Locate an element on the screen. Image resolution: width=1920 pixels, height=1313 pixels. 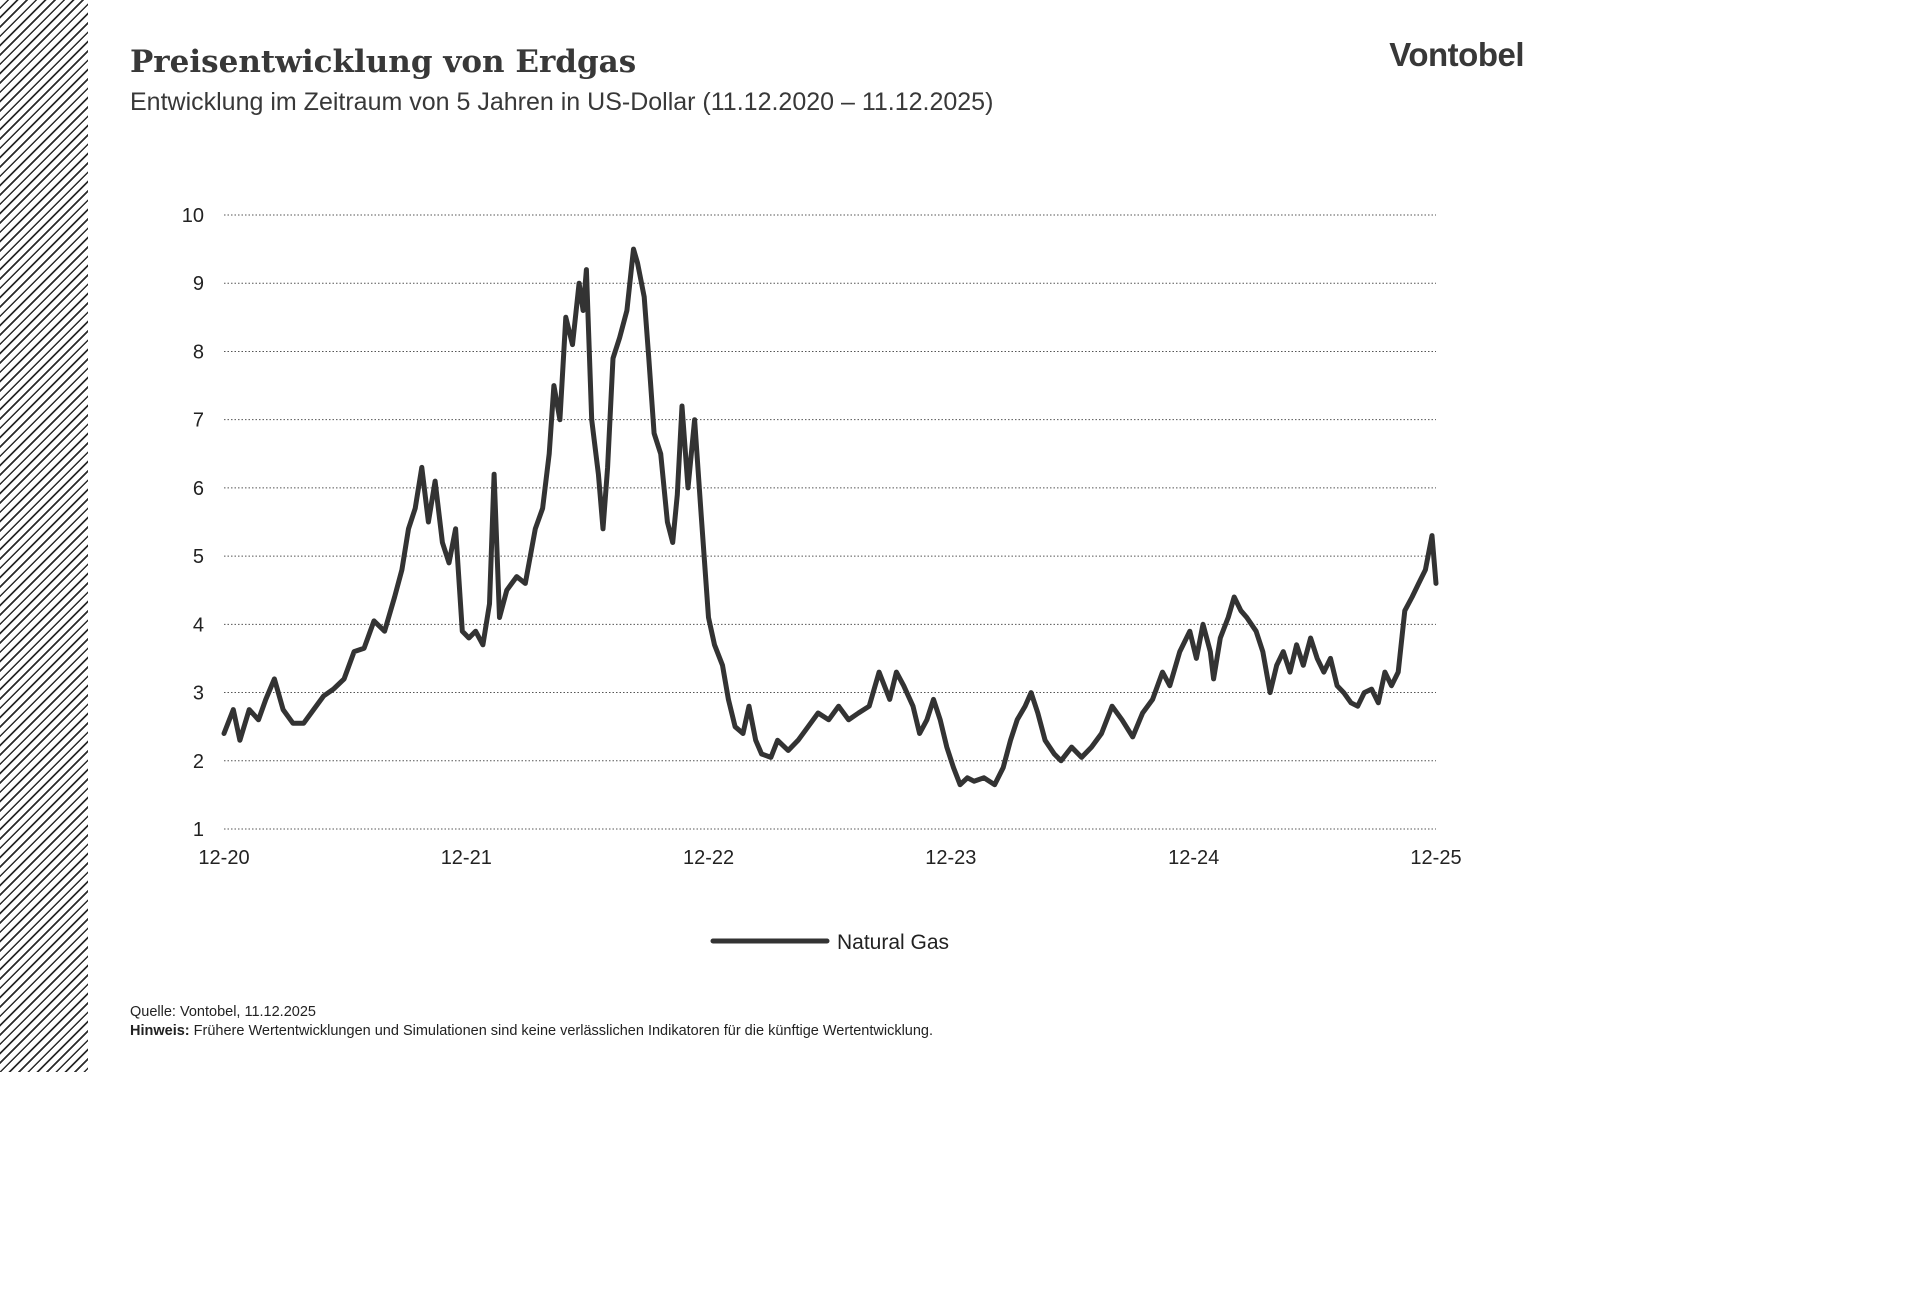
y-tick-label: 8 is located at coordinates (198, 352).